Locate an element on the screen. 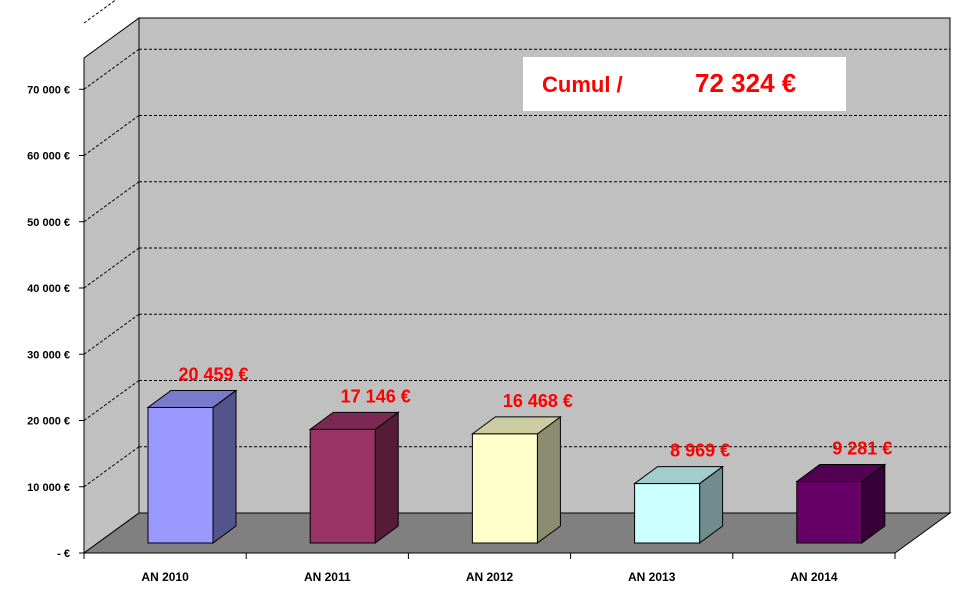  cumul-label: Cumul / is located at coordinates (582, 84).